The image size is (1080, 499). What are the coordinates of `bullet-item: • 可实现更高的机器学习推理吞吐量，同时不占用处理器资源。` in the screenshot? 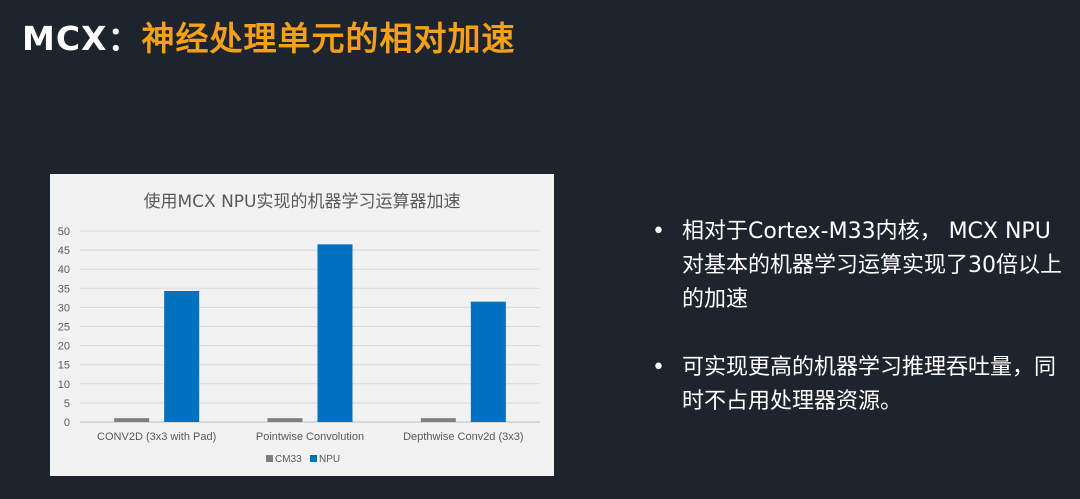 It's located at (857, 385).